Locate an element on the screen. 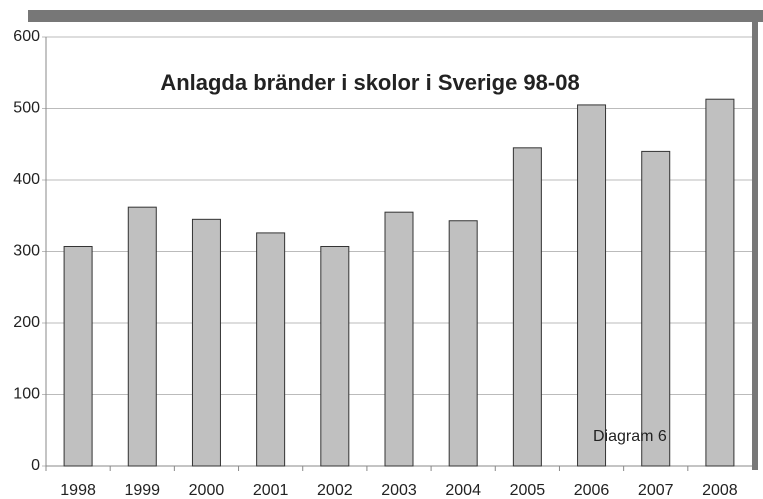  y-tick-label: 500 is located at coordinates (26, 108).